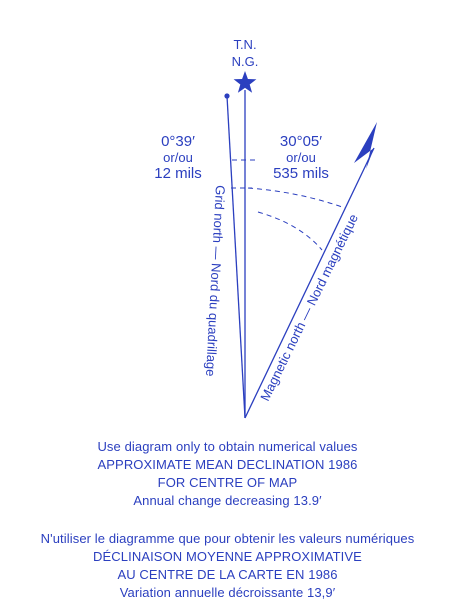  I want to click on grid-north-dot, so click(227, 96).